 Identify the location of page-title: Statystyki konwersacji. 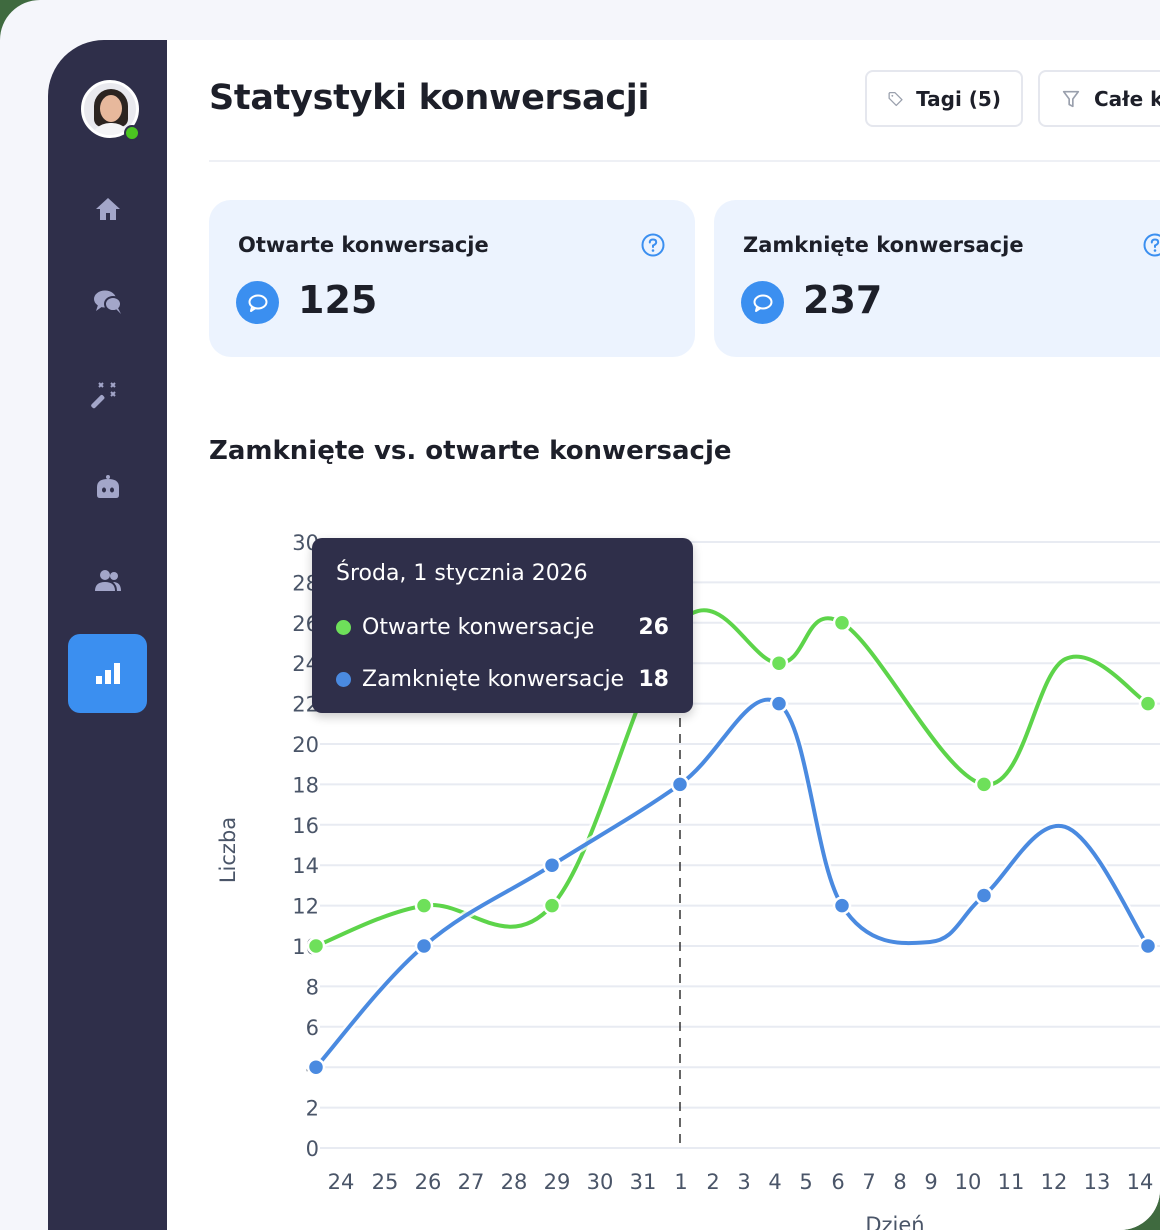
(429, 98).